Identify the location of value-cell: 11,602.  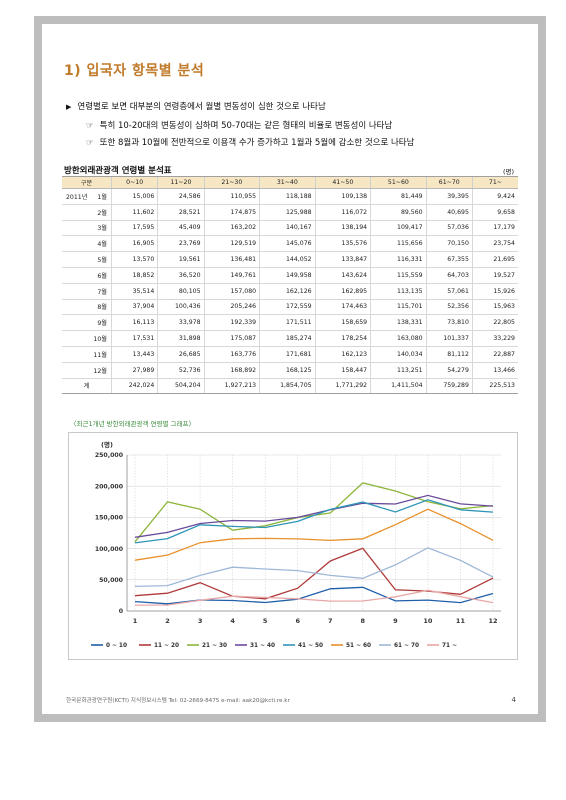
(134, 212).